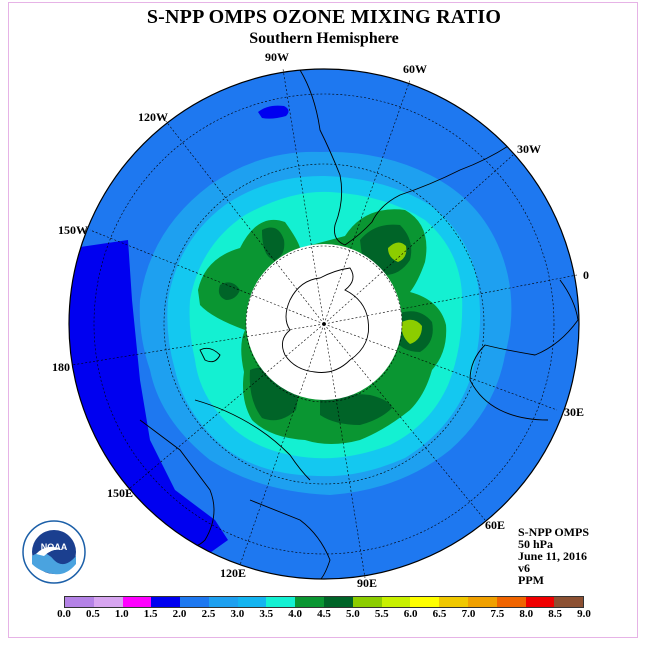 The width and height of the screenshot is (648, 648). I want to click on field-5-5-a, so click(397, 252).